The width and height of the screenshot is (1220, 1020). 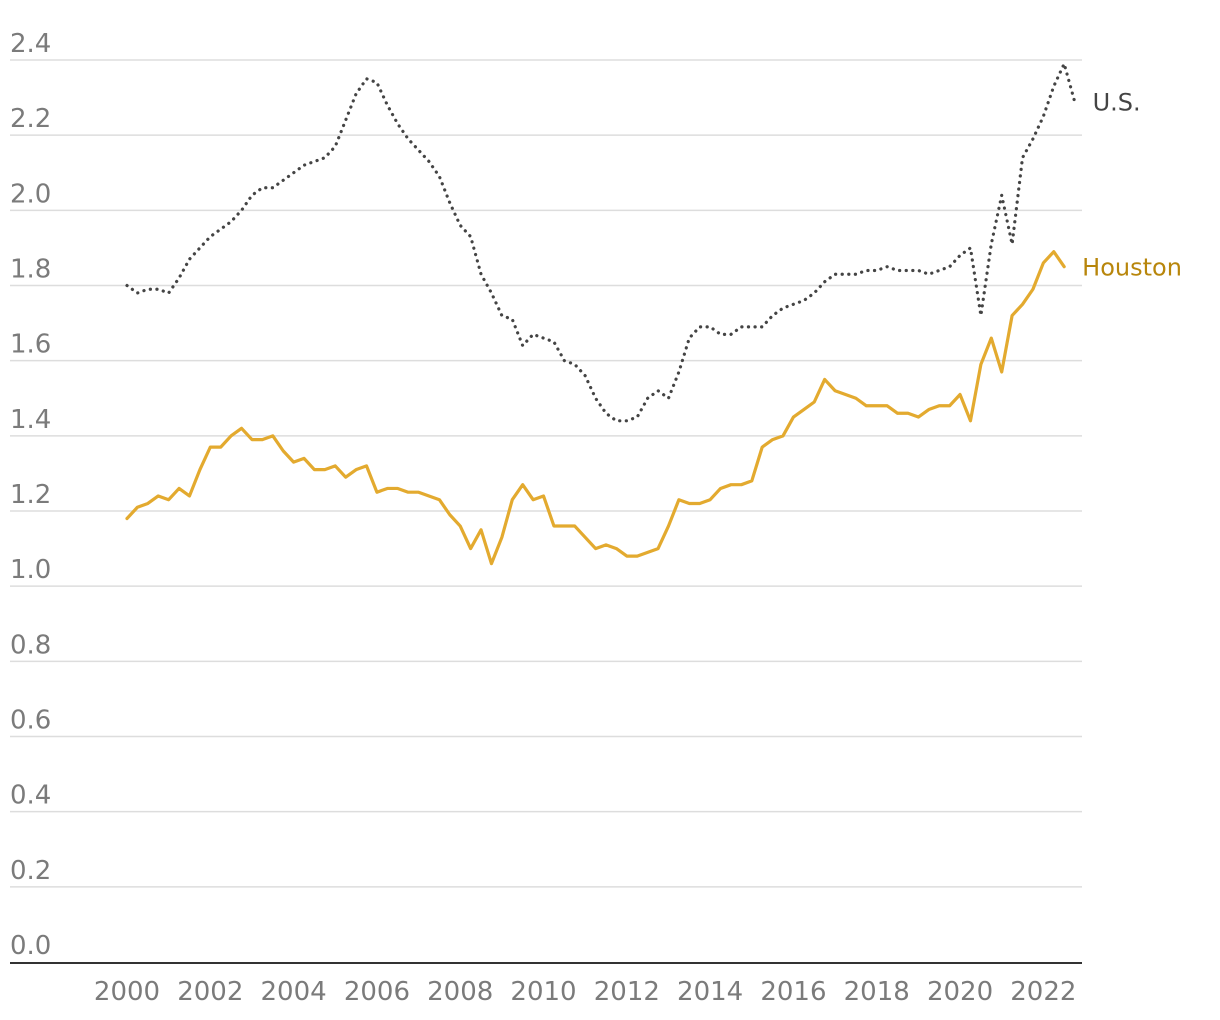 What do you see at coordinates (127, 992) in the screenshot?
I see `x-tick-label: 2000` at bounding box center [127, 992].